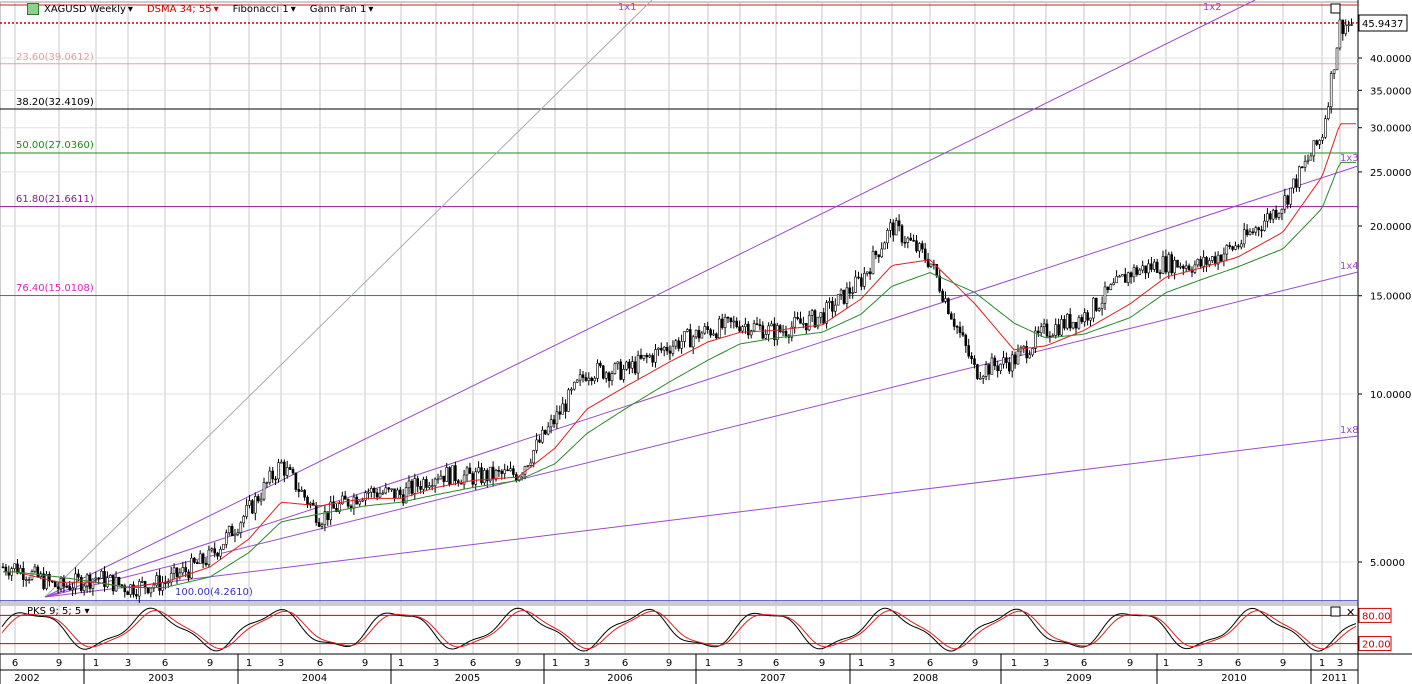 The image size is (1412, 684). I want to click on fib-level-label: 23.60(39.0612), so click(55, 57).